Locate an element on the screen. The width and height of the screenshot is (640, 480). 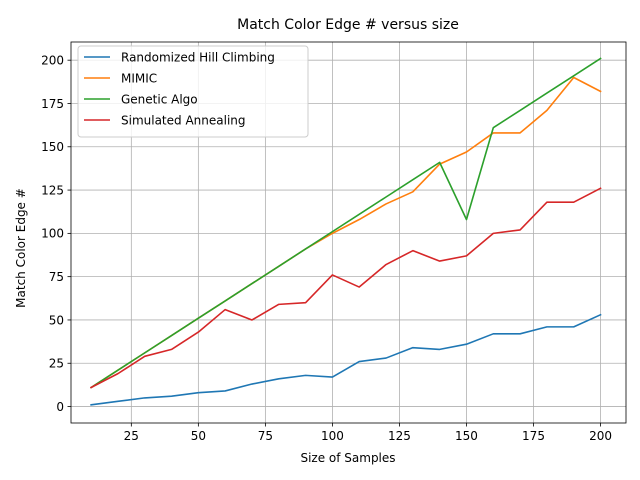
y-tick-label: 25 is located at coordinates (56, 364).